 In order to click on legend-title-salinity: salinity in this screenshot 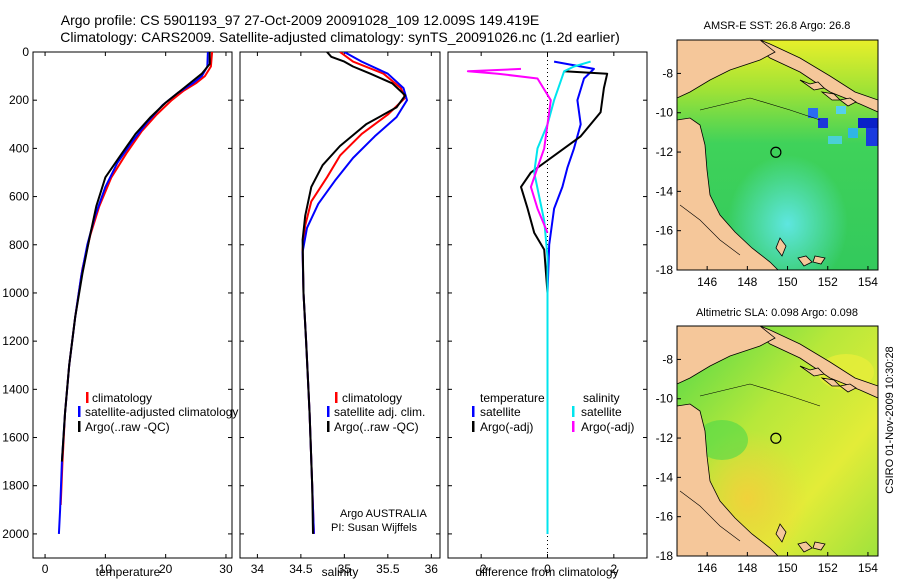, I will do `click(601, 398)`.